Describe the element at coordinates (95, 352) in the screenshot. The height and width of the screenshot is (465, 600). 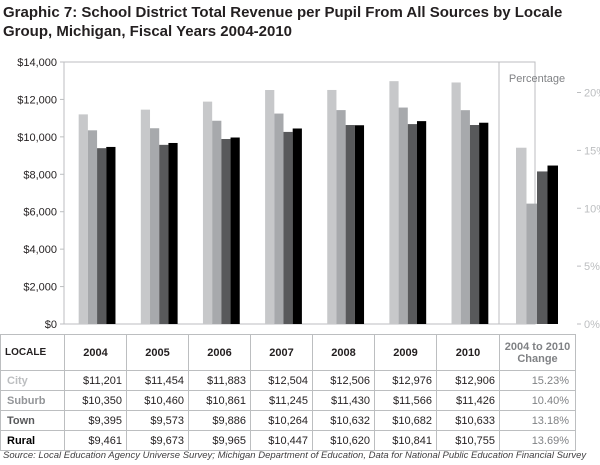
I see `year-header: 2004` at that location.